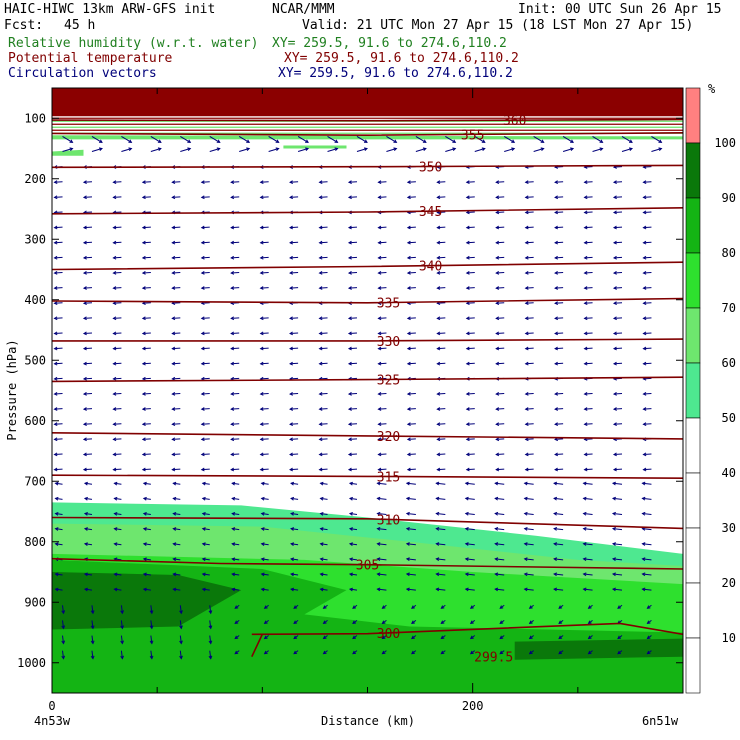  I want to click on top-band, so click(367, 111).